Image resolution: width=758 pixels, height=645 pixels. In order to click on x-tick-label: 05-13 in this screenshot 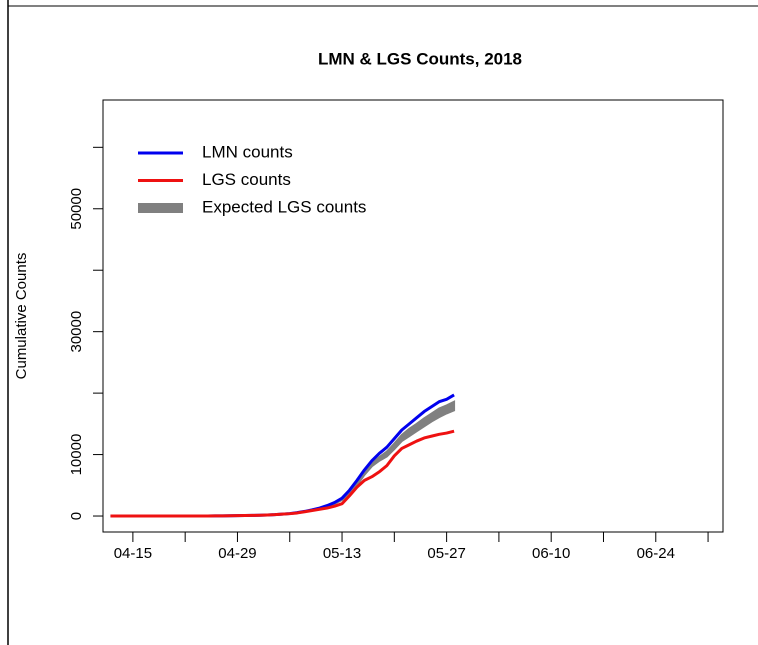, I will do `click(342, 553)`.